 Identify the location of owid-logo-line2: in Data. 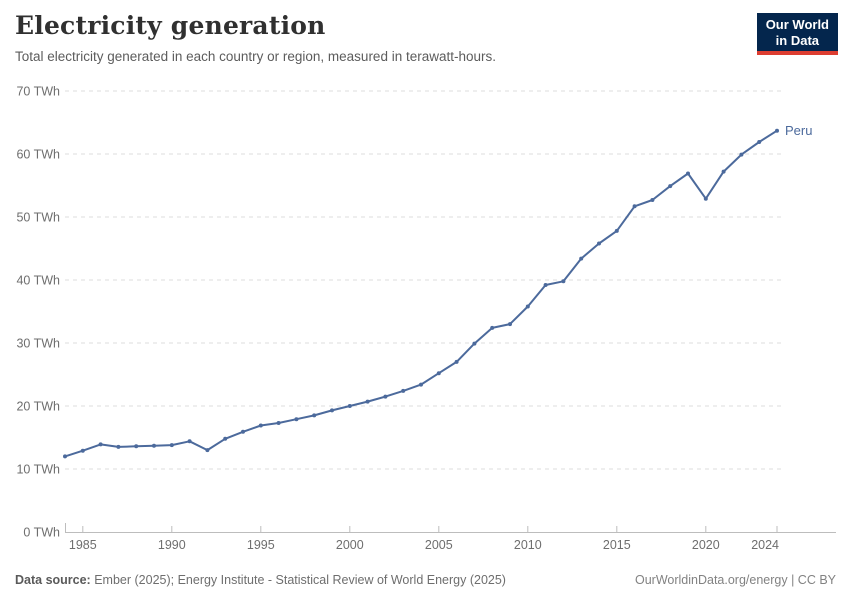
(797, 40).